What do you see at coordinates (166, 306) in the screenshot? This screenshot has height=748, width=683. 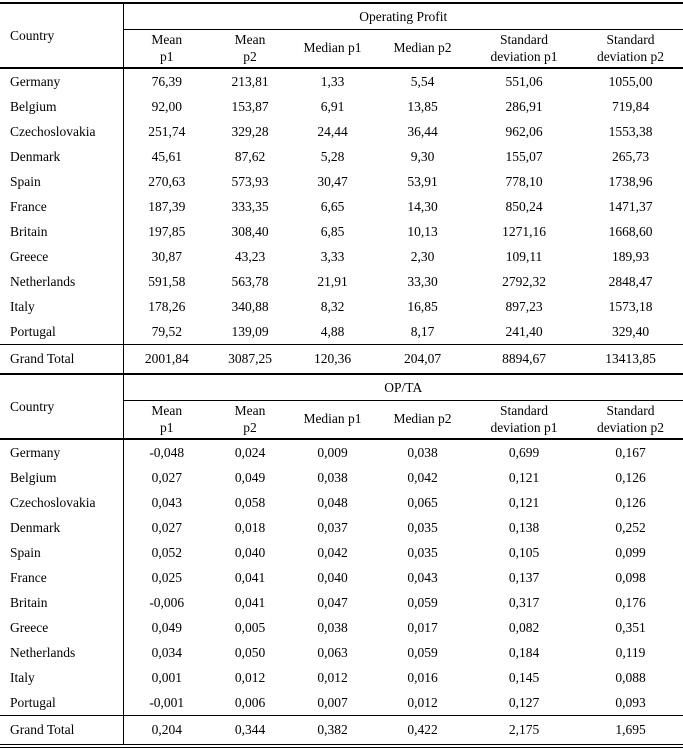 I see `value-cell: 178,26` at bounding box center [166, 306].